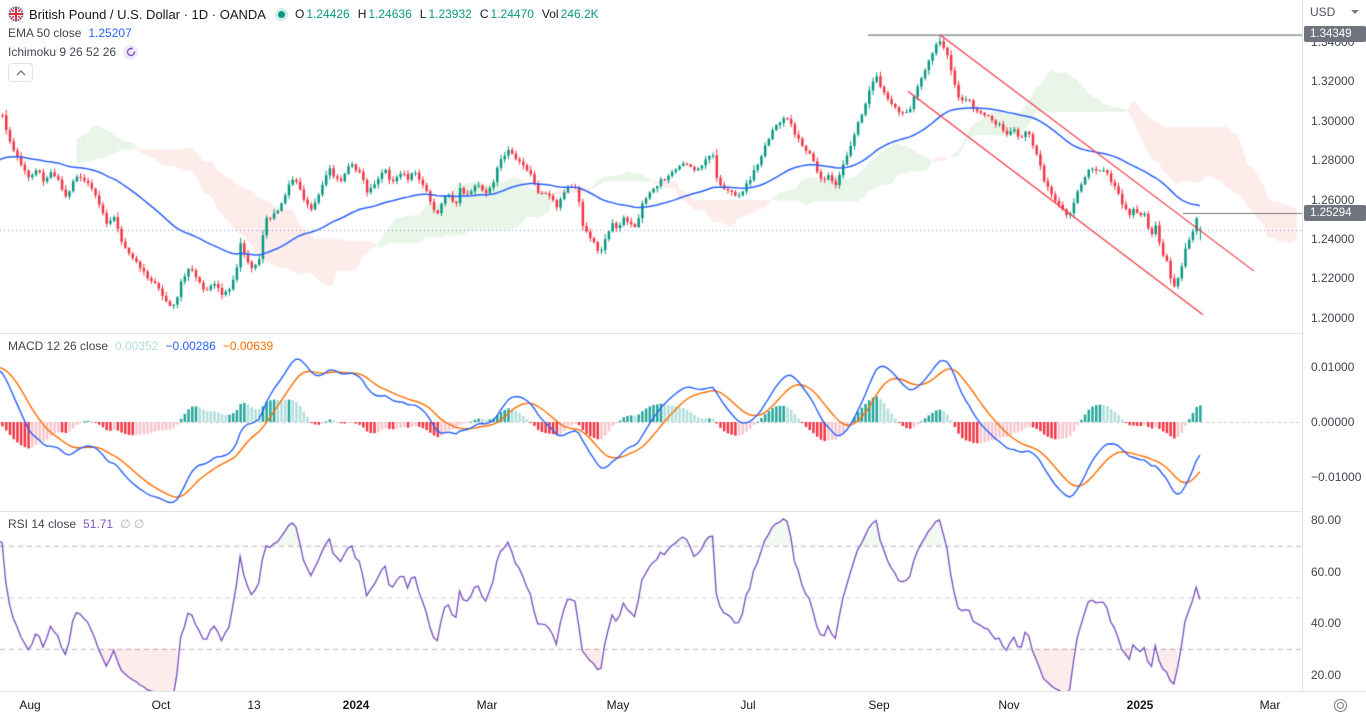  What do you see at coordinates (423, 14) in the screenshot?
I see `ohlc-label: L` at bounding box center [423, 14].